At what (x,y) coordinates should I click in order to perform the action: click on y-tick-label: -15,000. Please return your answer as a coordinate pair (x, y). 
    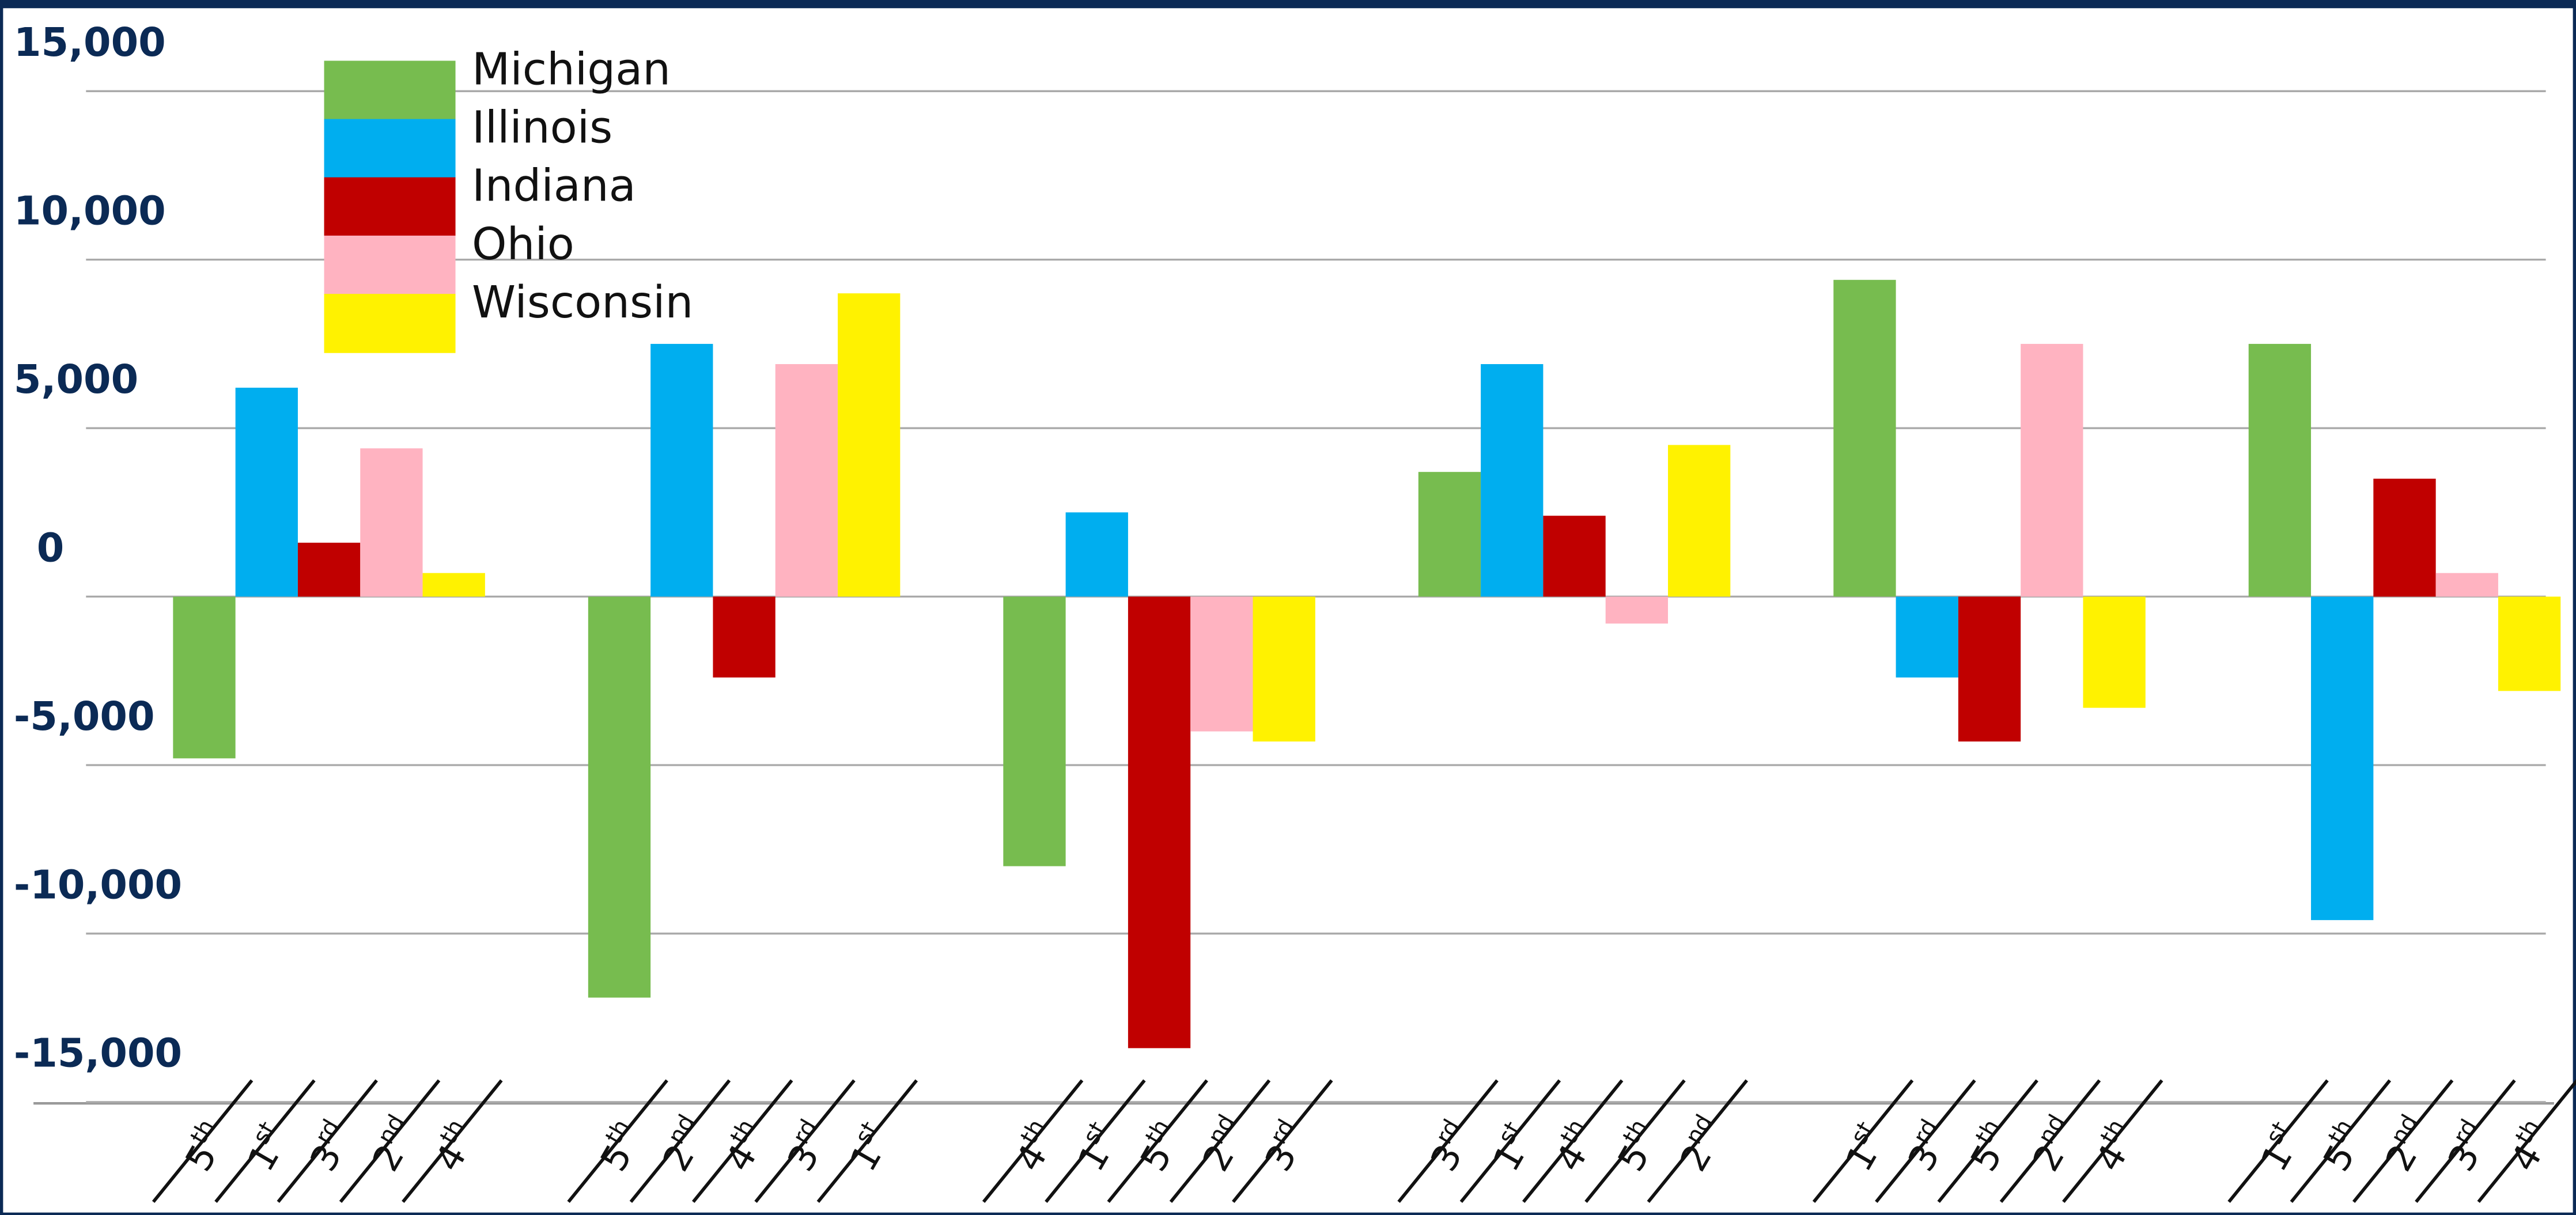
    Looking at the image, I should click on (98, 1054).